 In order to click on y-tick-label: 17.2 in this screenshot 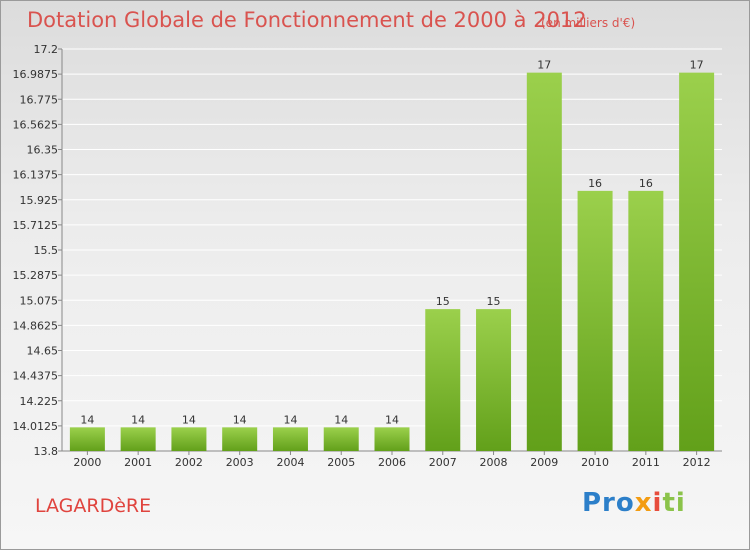, I will do `click(46, 49)`.